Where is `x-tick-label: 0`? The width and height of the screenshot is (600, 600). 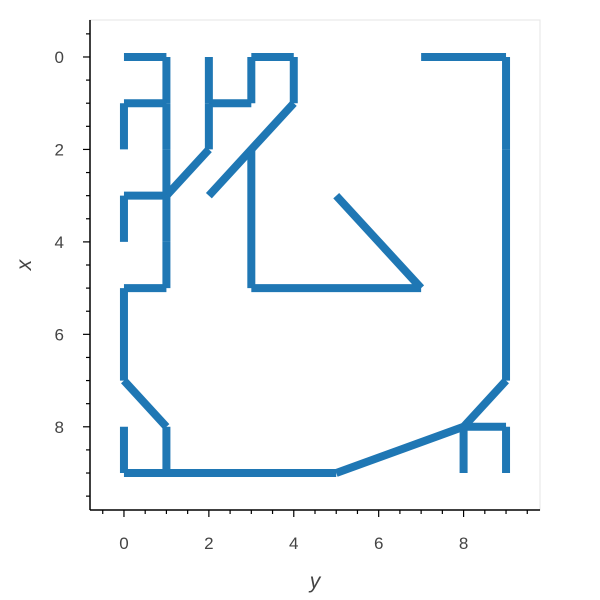
x-tick-label: 0 is located at coordinates (123, 543).